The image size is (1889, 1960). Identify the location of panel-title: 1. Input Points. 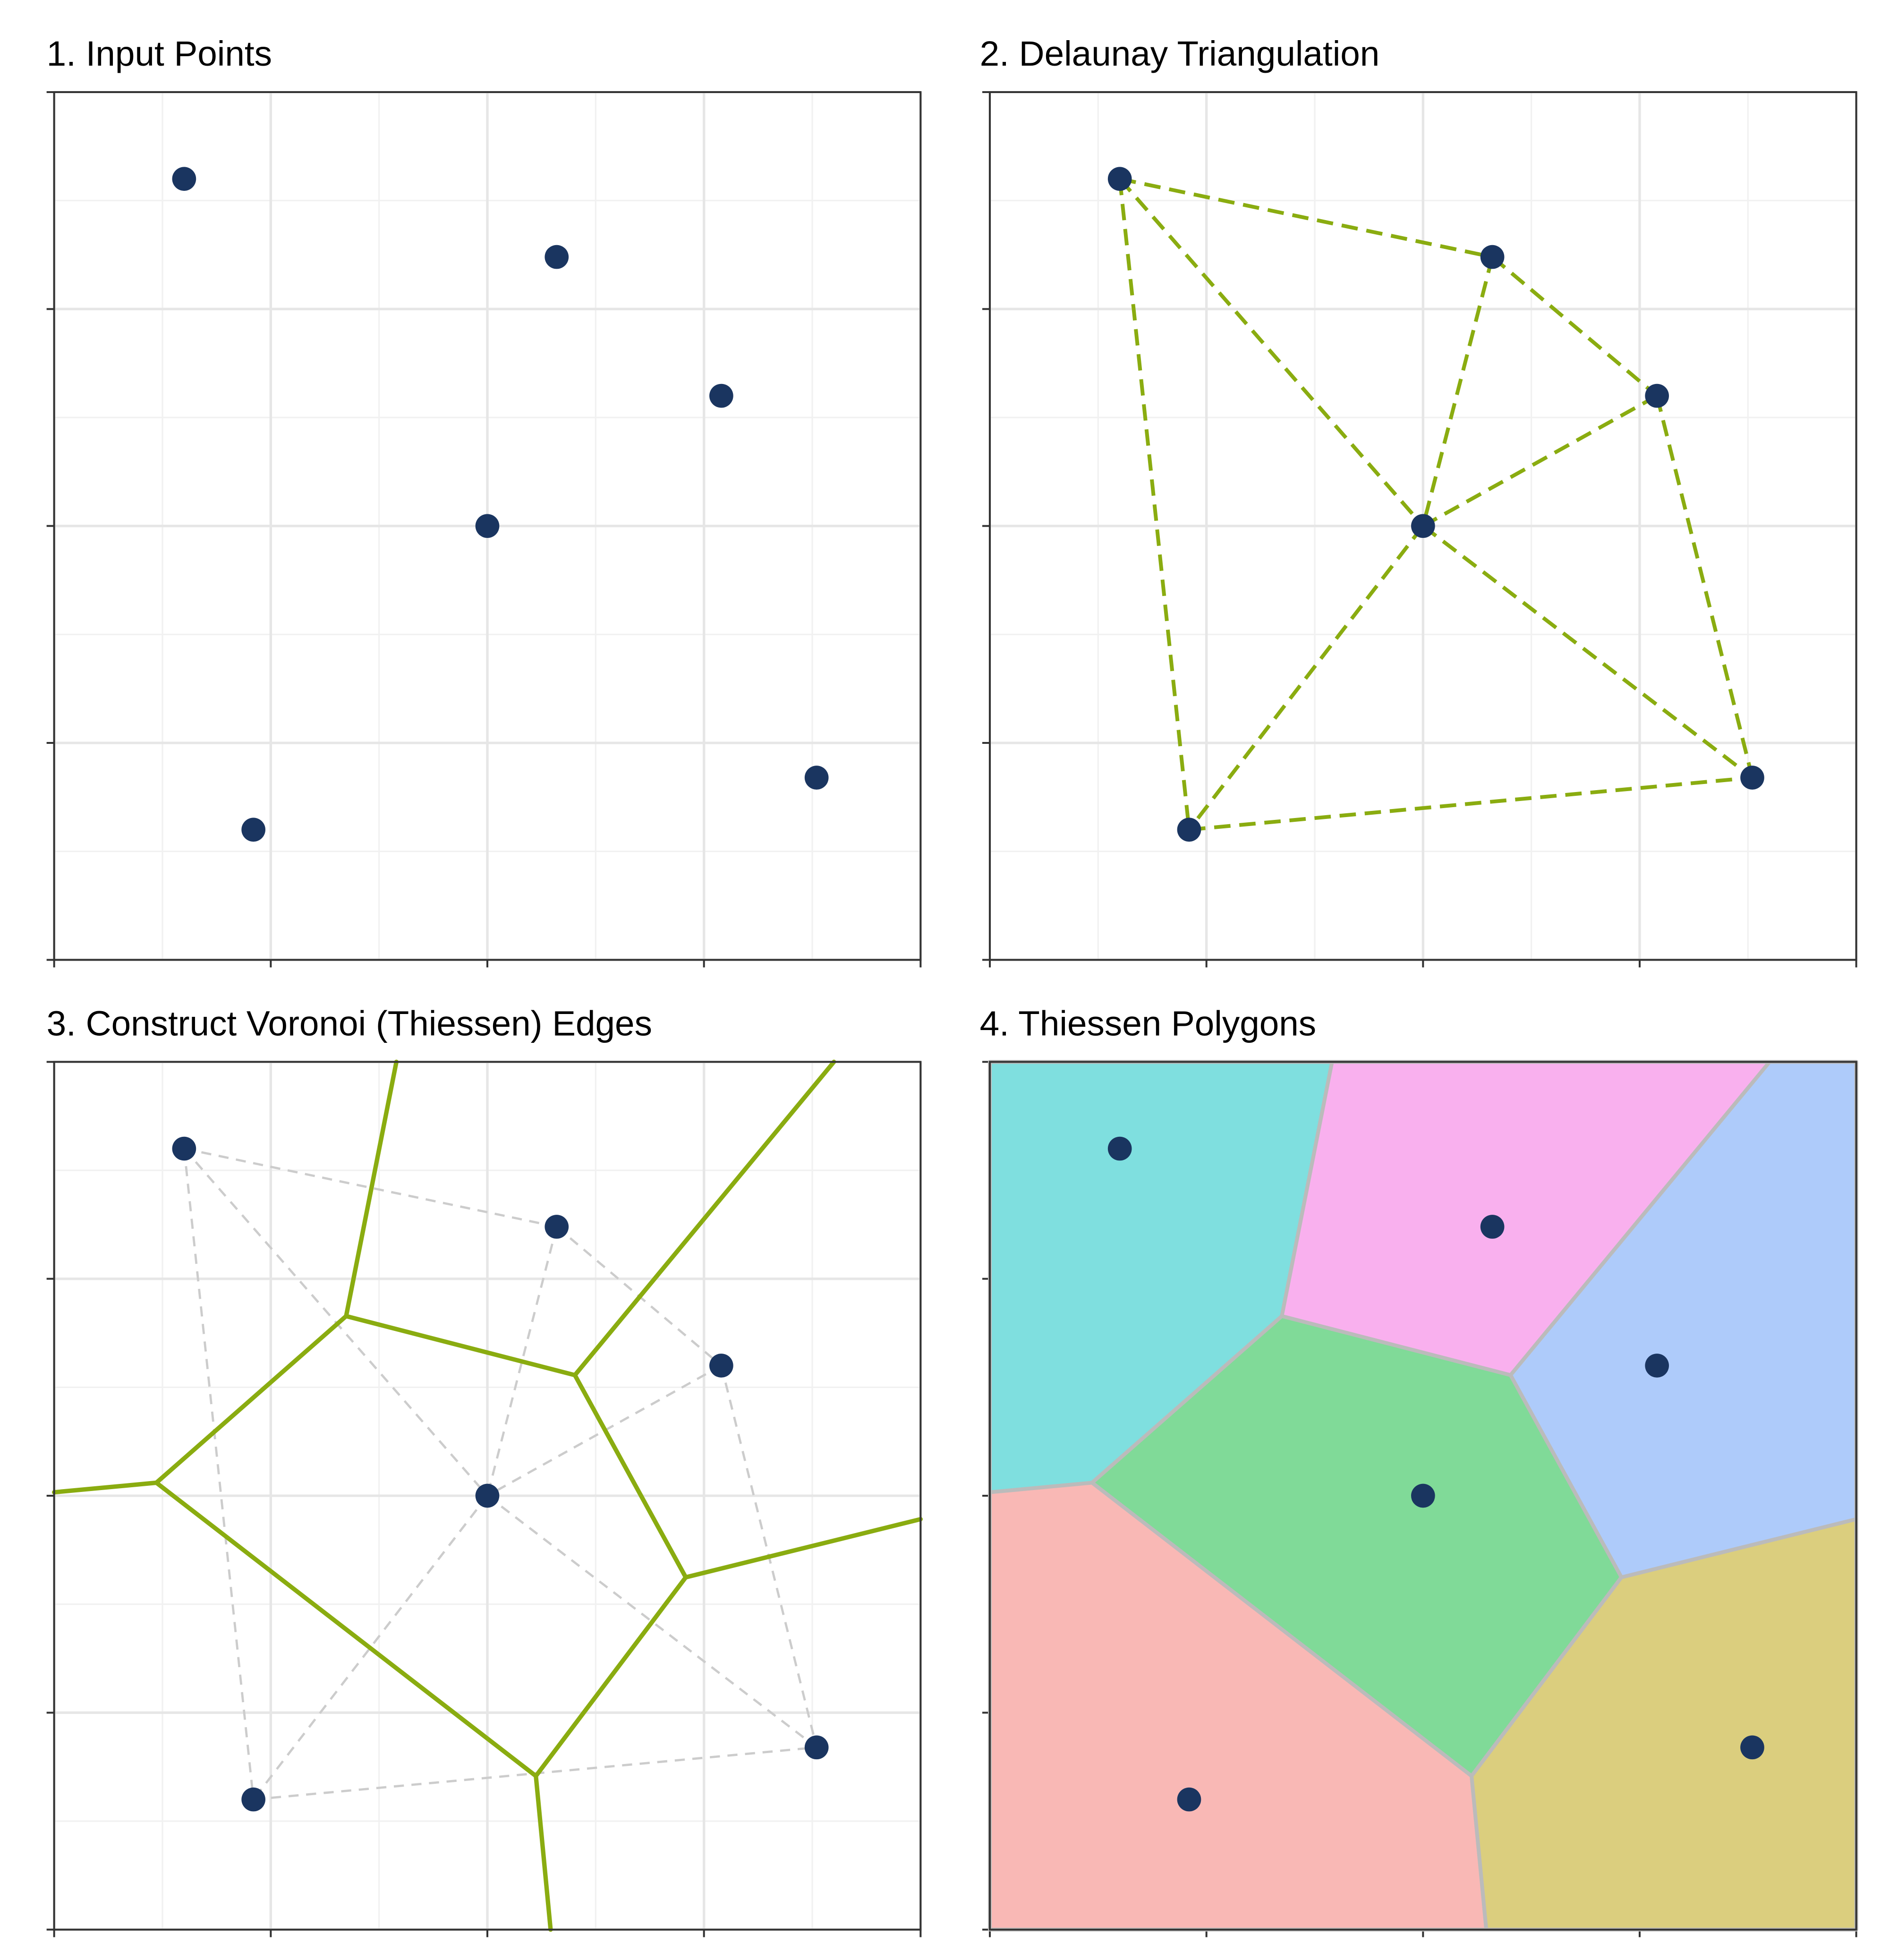
(160, 53).